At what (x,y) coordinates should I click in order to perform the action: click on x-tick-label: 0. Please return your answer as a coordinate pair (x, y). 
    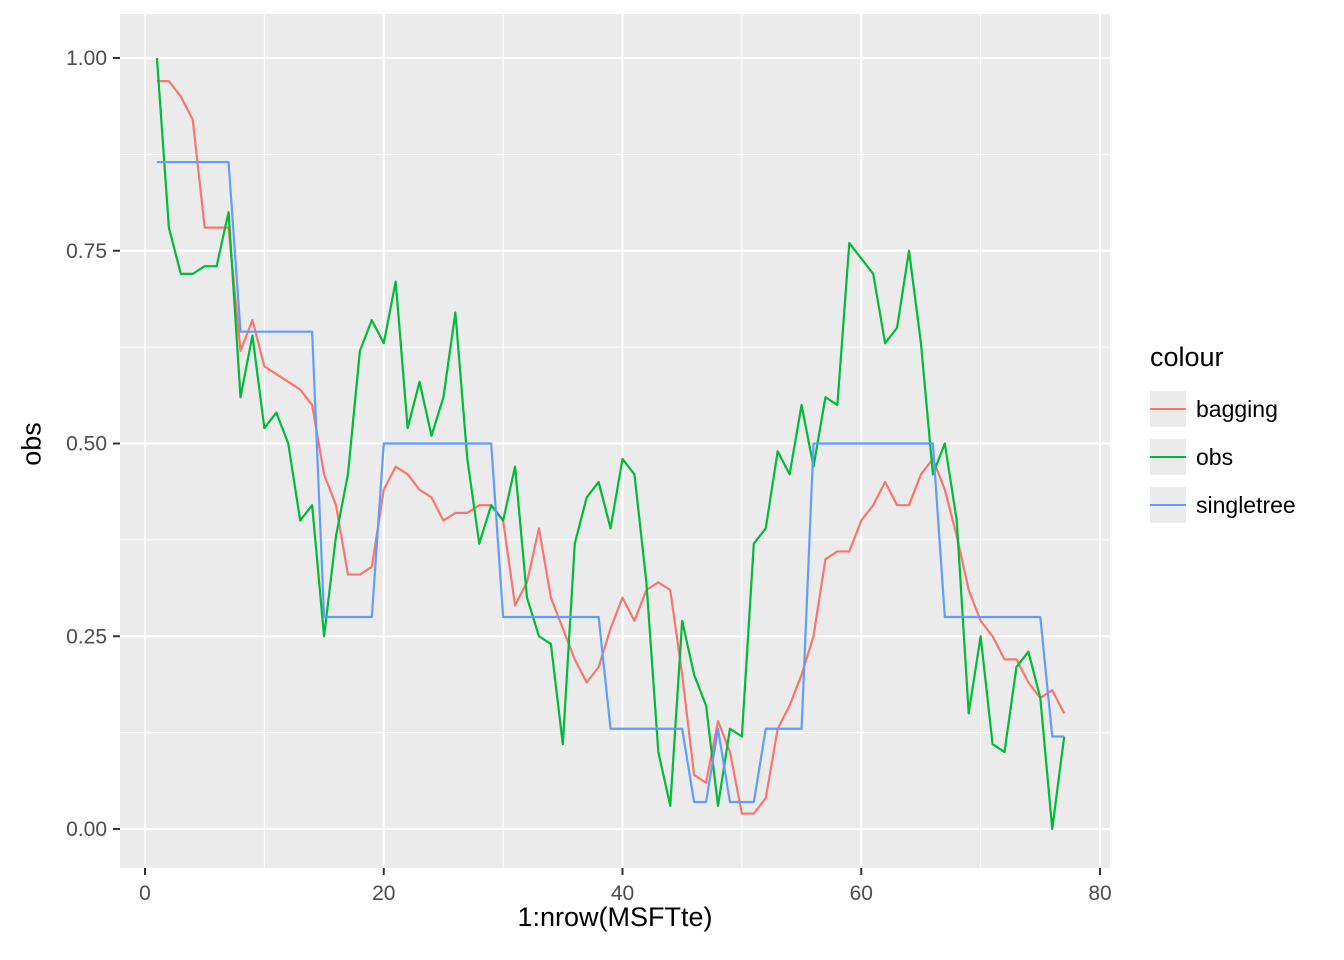
    Looking at the image, I should click on (145, 893).